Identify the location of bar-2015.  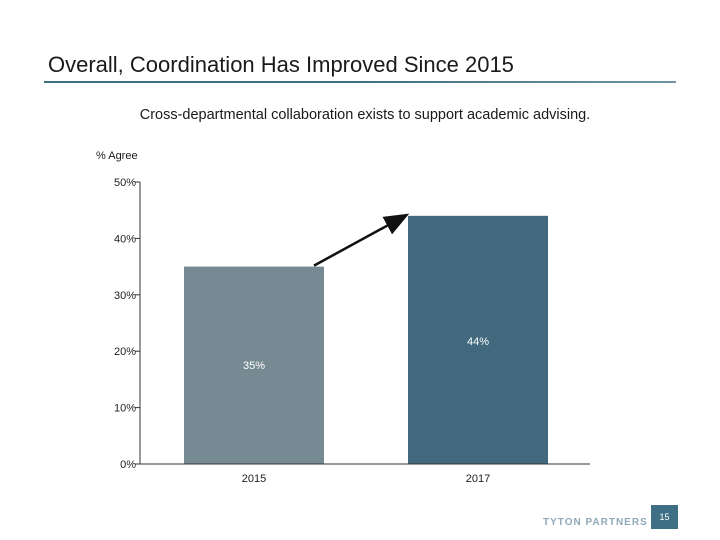
(254, 365).